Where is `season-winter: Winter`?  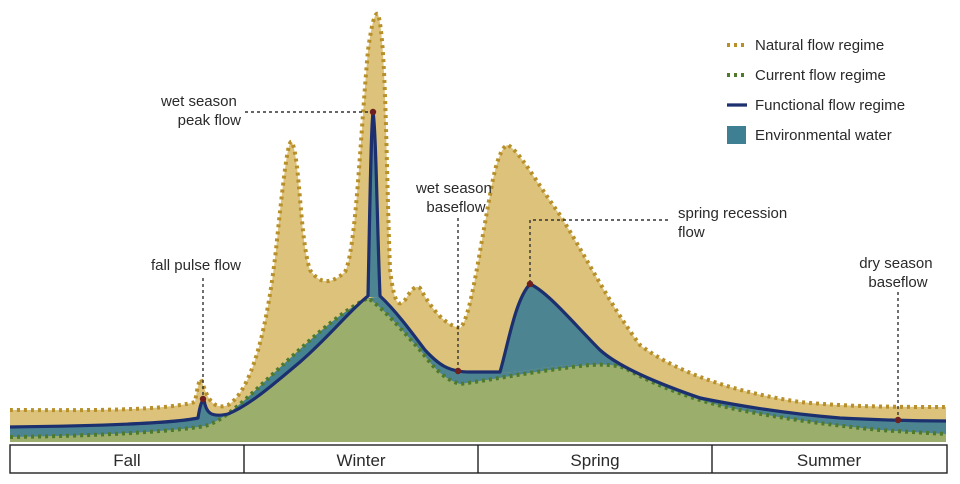 season-winter: Winter is located at coordinates (360, 460).